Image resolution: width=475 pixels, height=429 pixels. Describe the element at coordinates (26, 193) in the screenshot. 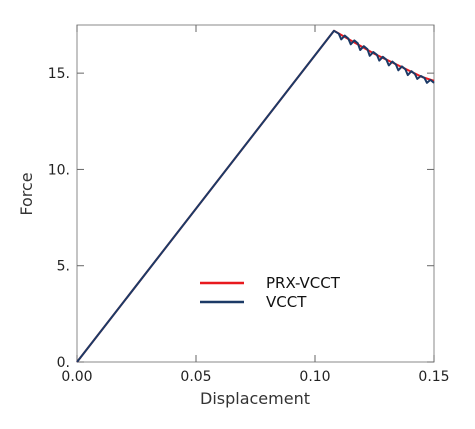

I see `y-axis-title: Force` at that location.